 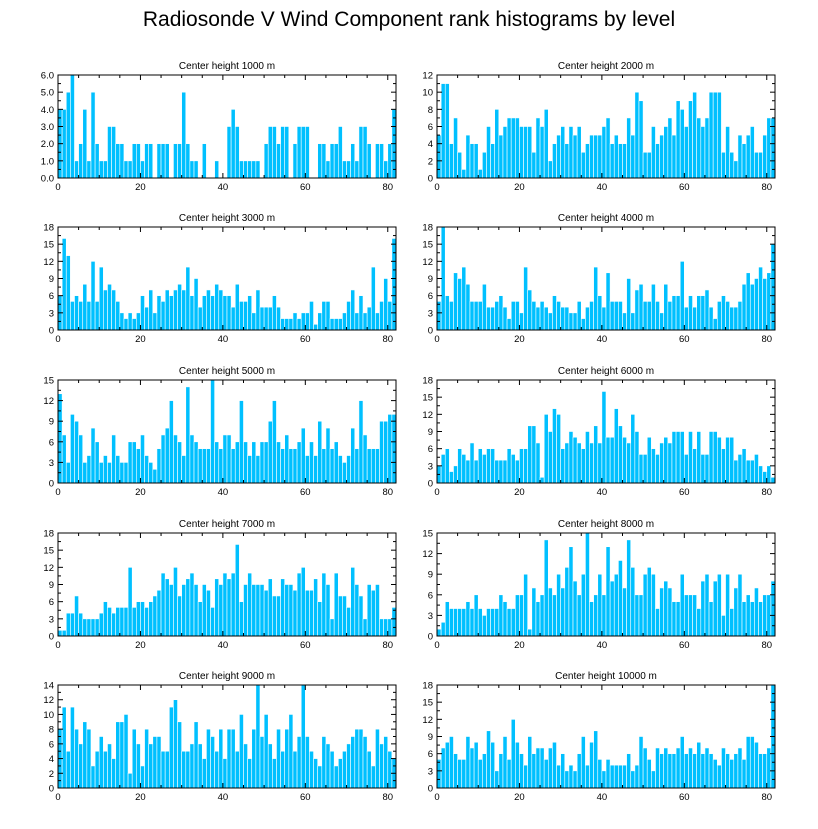 What do you see at coordinates (766, 492) in the screenshot?
I see `x-tick-label: 80` at bounding box center [766, 492].